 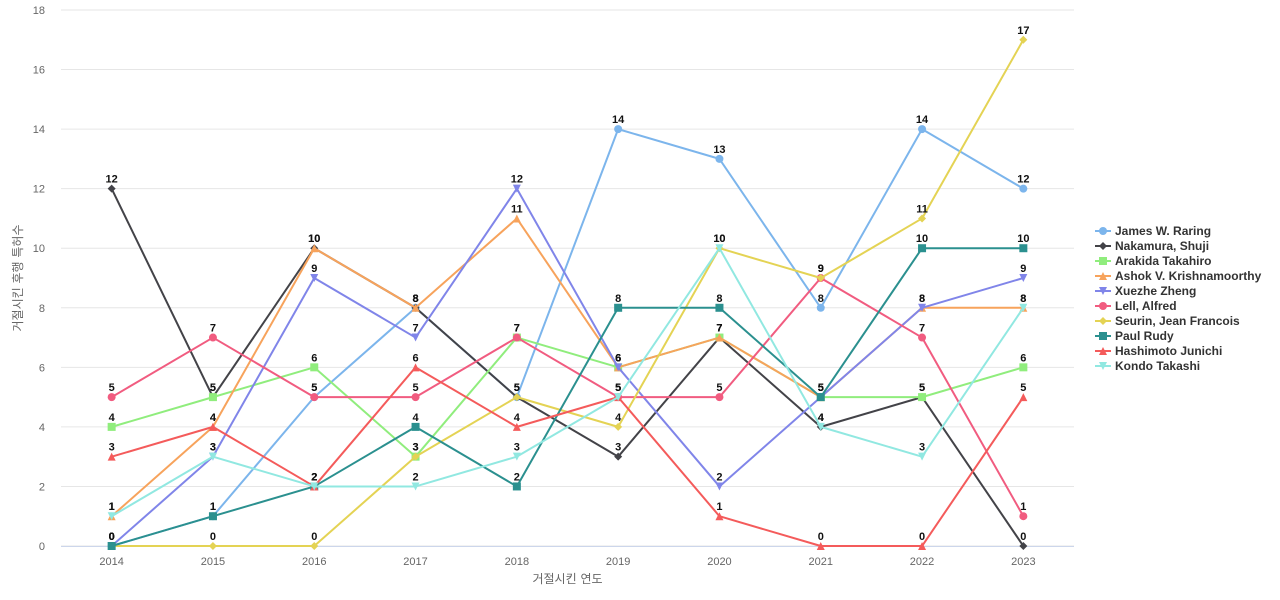 I want to click on legend-item: Seurin, Jean Francois, so click(x=1167, y=321).